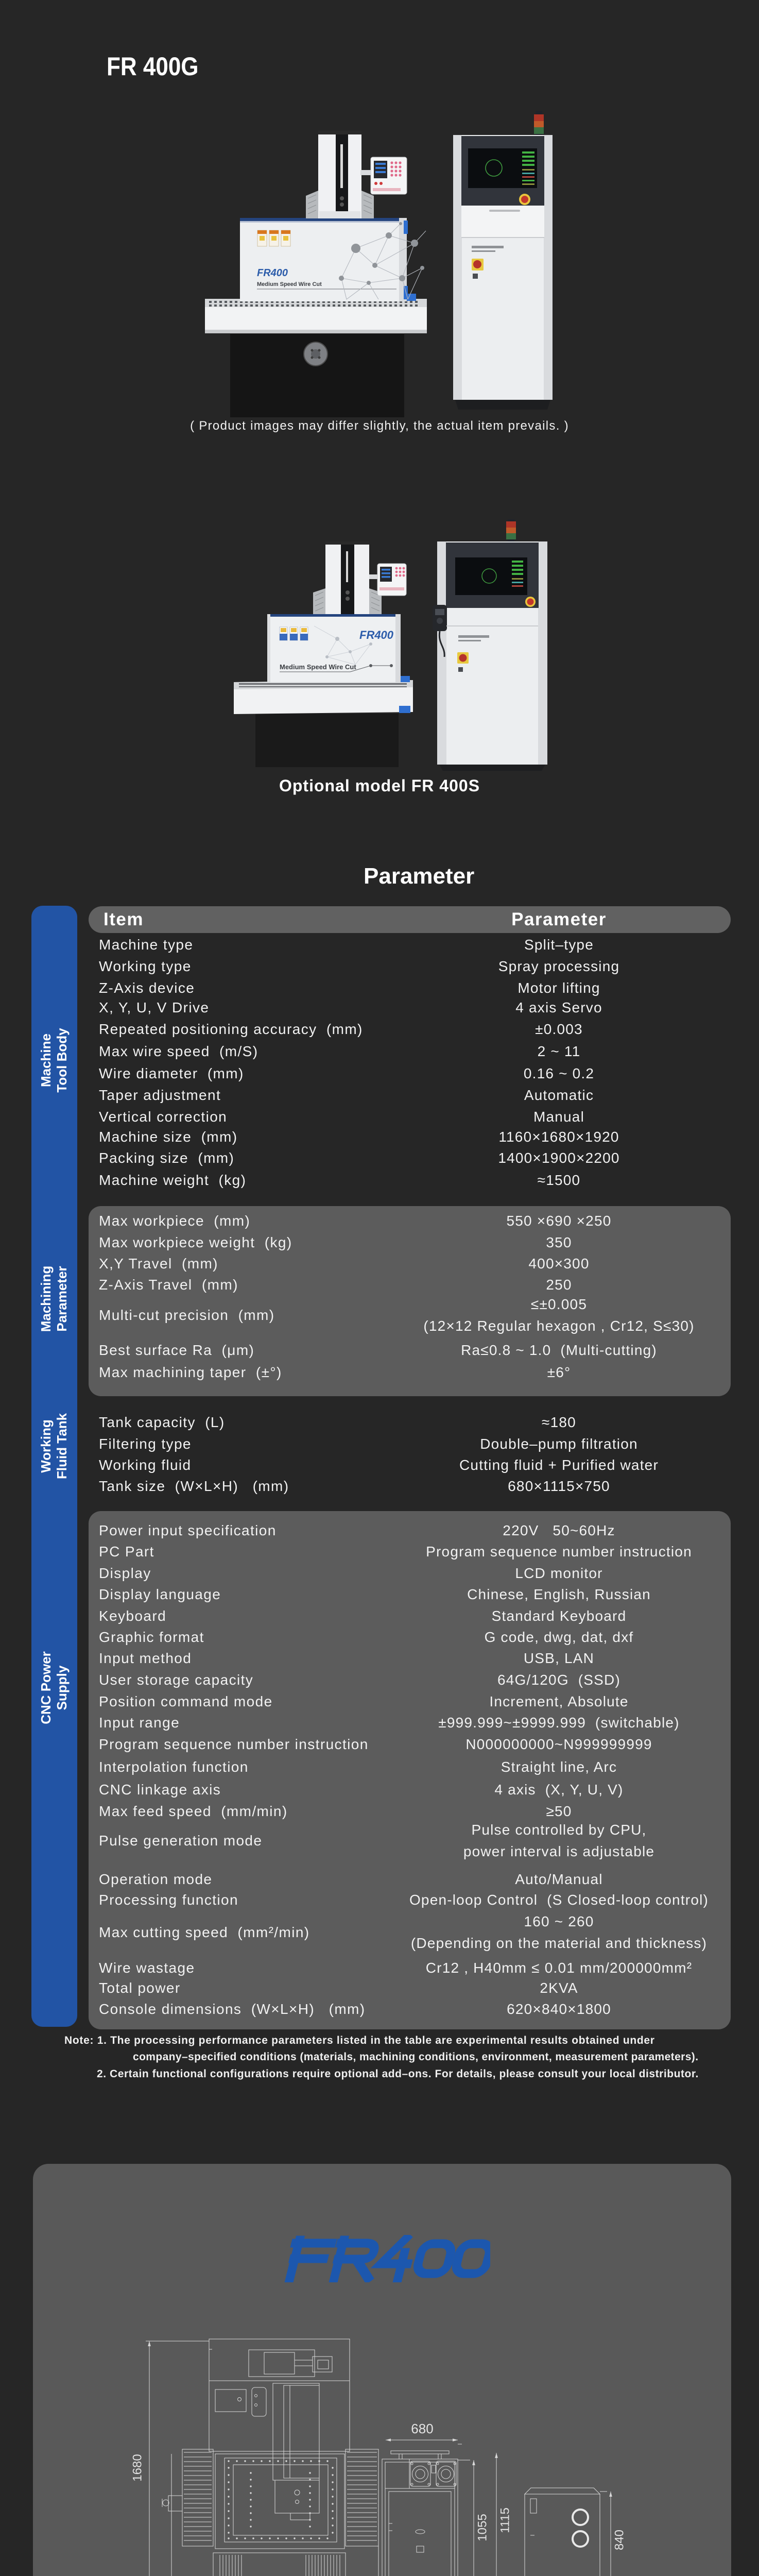 The image size is (759, 2576). I want to click on svg-text: 840, so click(619, 2540).